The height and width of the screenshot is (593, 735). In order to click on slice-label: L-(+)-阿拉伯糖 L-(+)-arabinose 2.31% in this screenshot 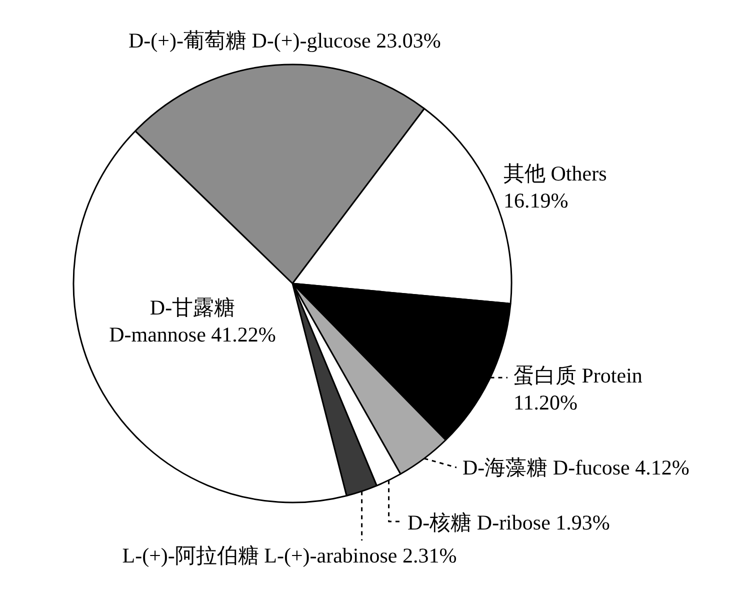, I will do `click(289, 556)`.